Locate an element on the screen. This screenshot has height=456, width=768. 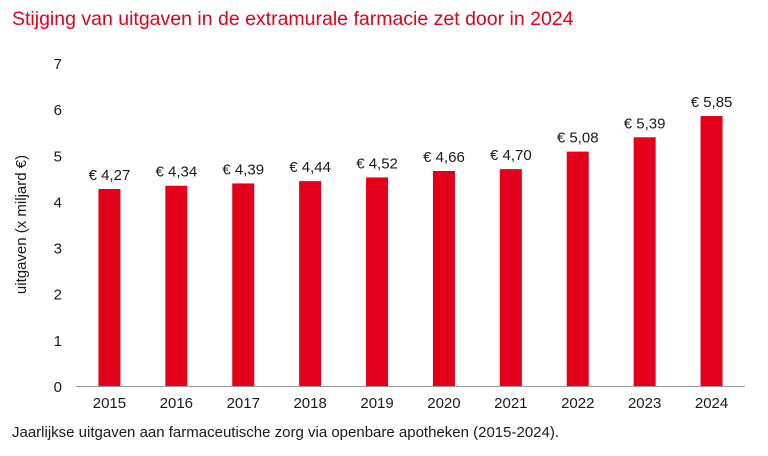
x-tick-label: 2019 is located at coordinates (376, 403).